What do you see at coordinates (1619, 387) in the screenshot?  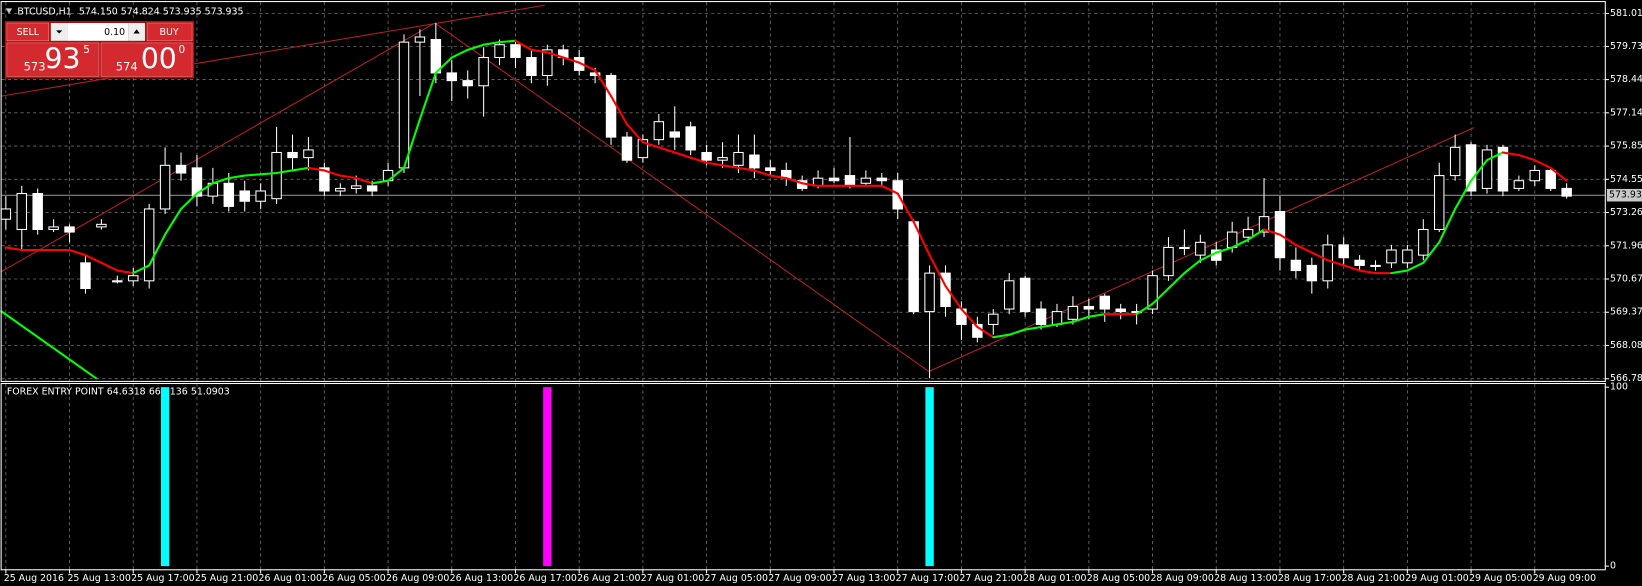 I see `y-tick-label: 100` at bounding box center [1619, 387].